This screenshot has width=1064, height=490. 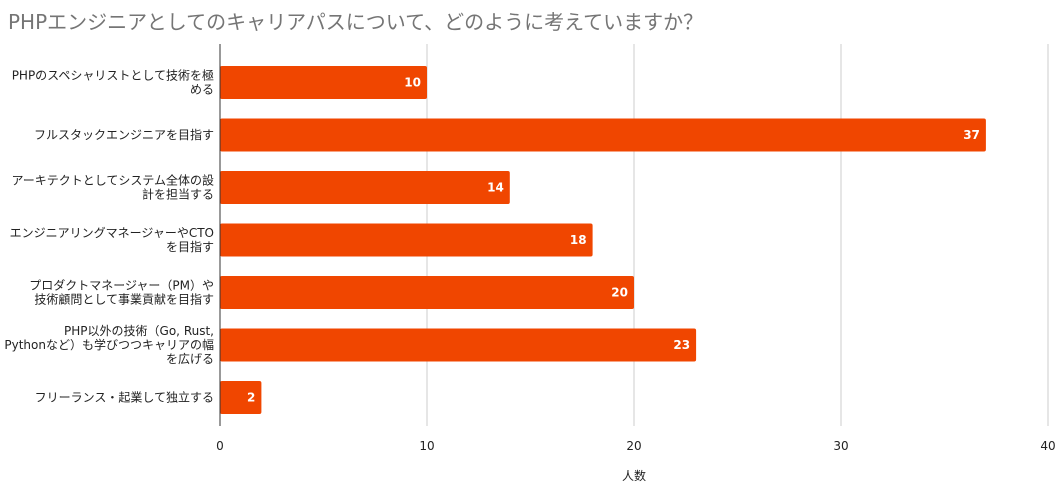 I want to click on x-axis-ticks: 0 10 20 30 40, so click(x=635, y=446).